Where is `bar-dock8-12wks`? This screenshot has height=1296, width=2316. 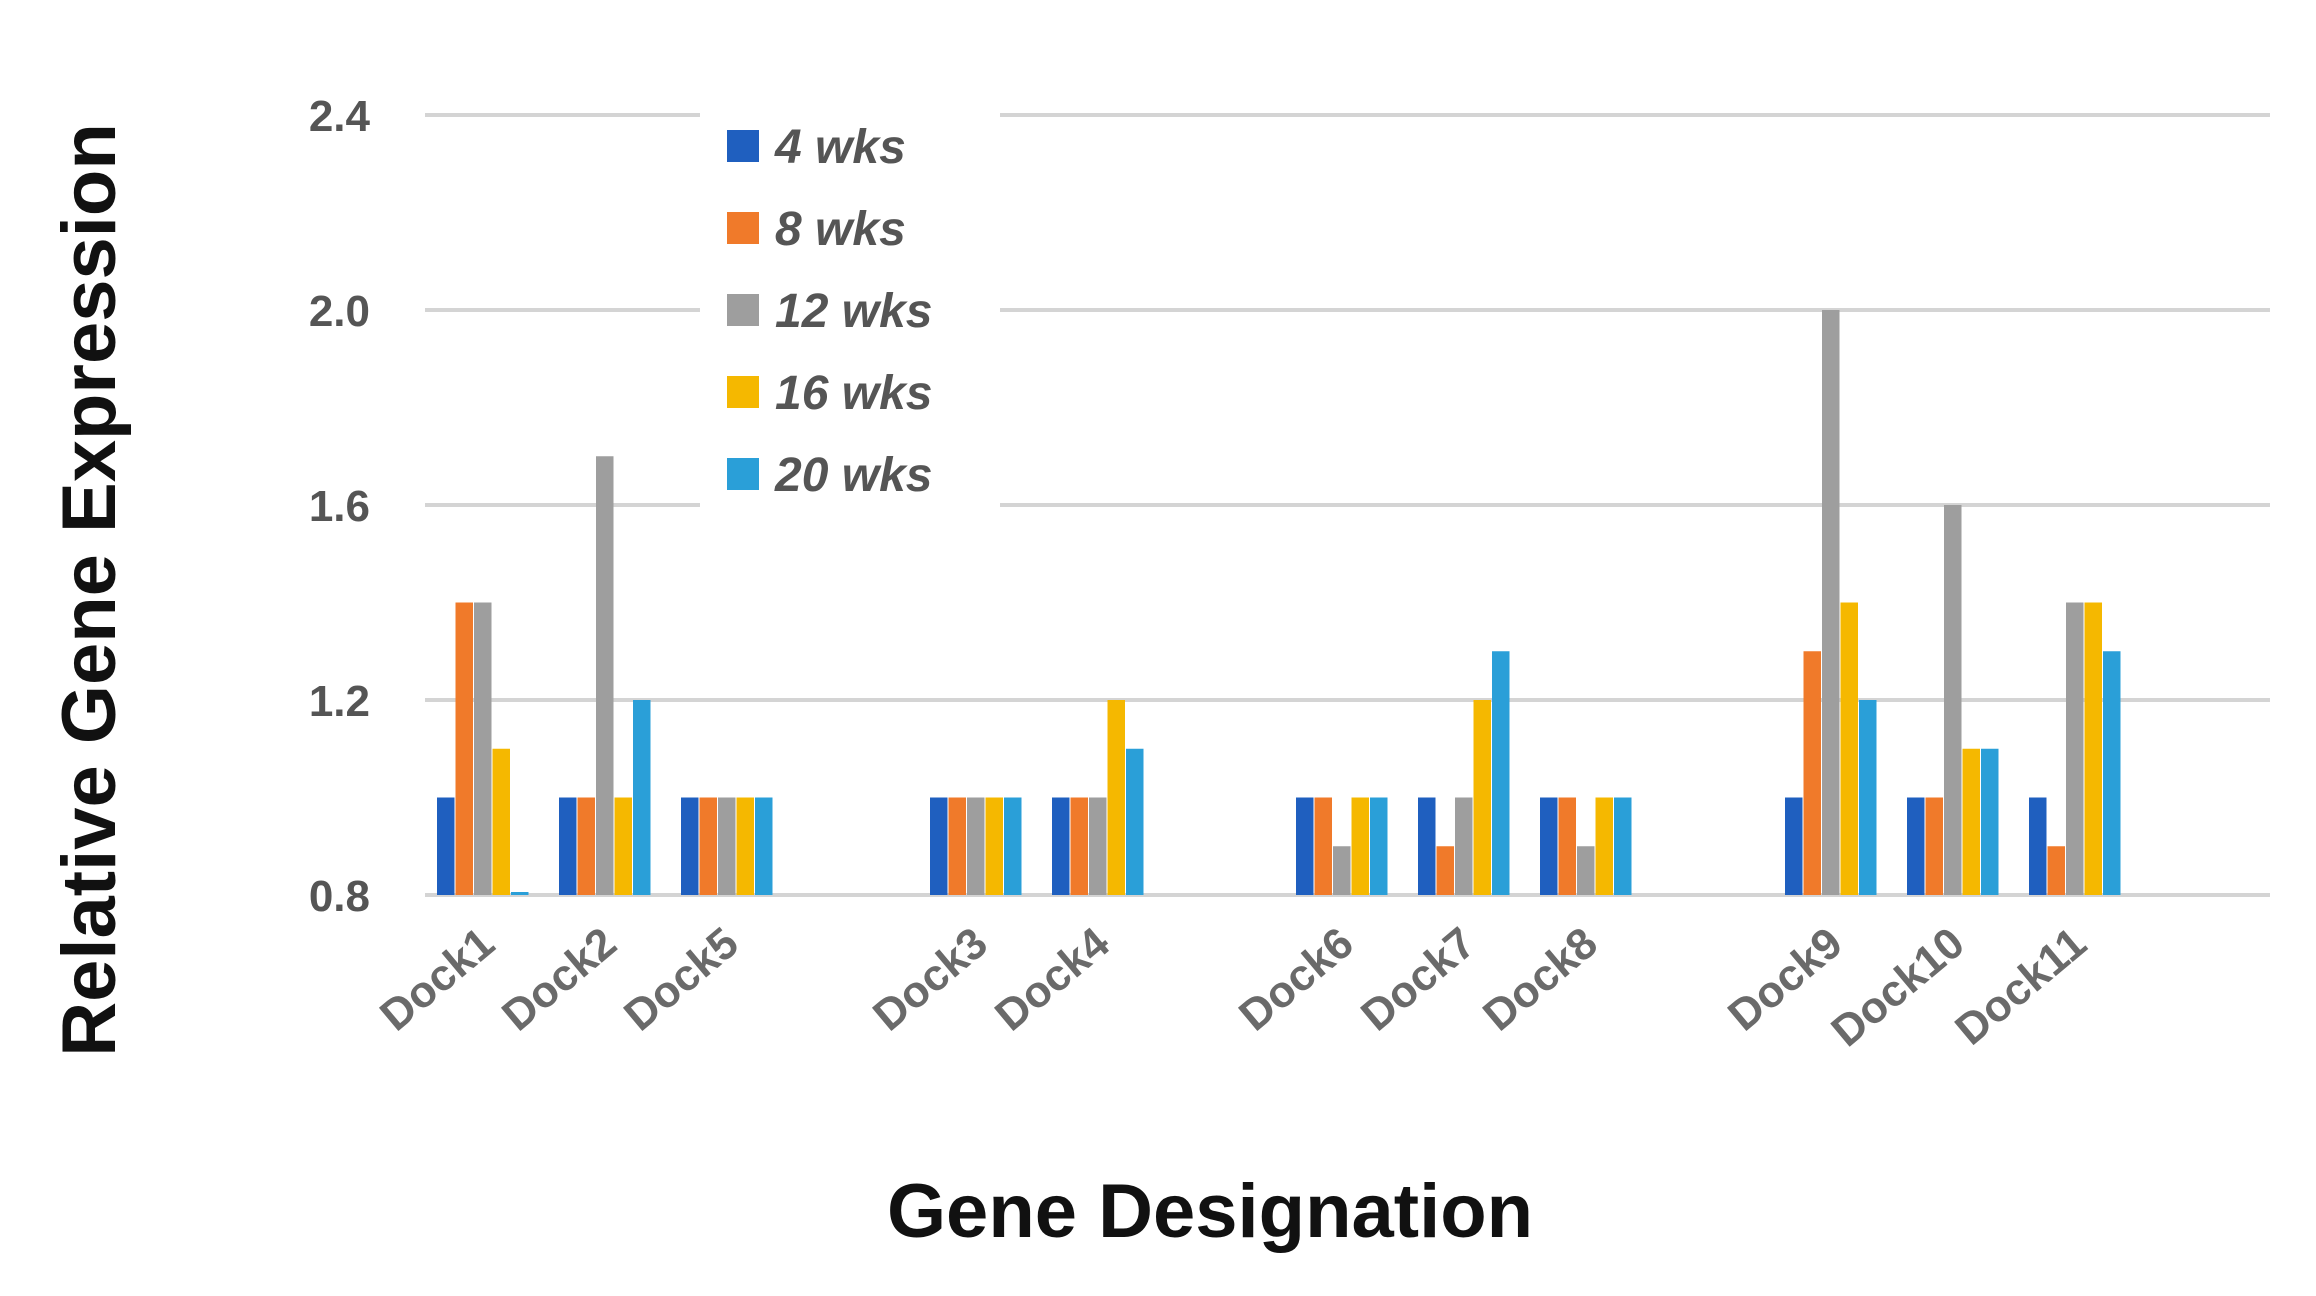
bar-dock8-12wks is located at coordinates (1586, 870).